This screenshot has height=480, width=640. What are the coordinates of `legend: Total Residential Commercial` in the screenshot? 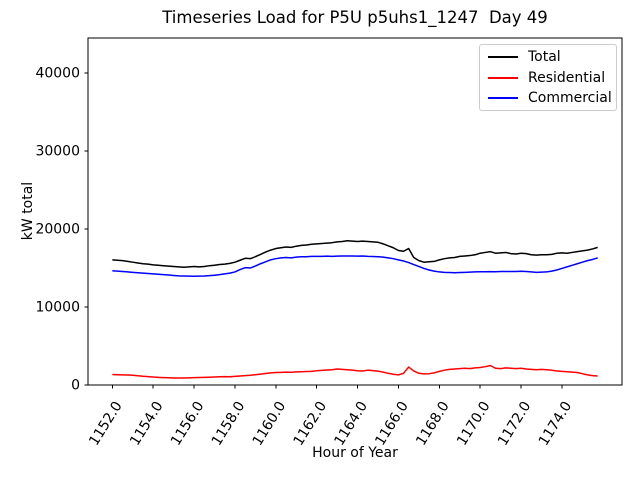 It's located at (548, 77).